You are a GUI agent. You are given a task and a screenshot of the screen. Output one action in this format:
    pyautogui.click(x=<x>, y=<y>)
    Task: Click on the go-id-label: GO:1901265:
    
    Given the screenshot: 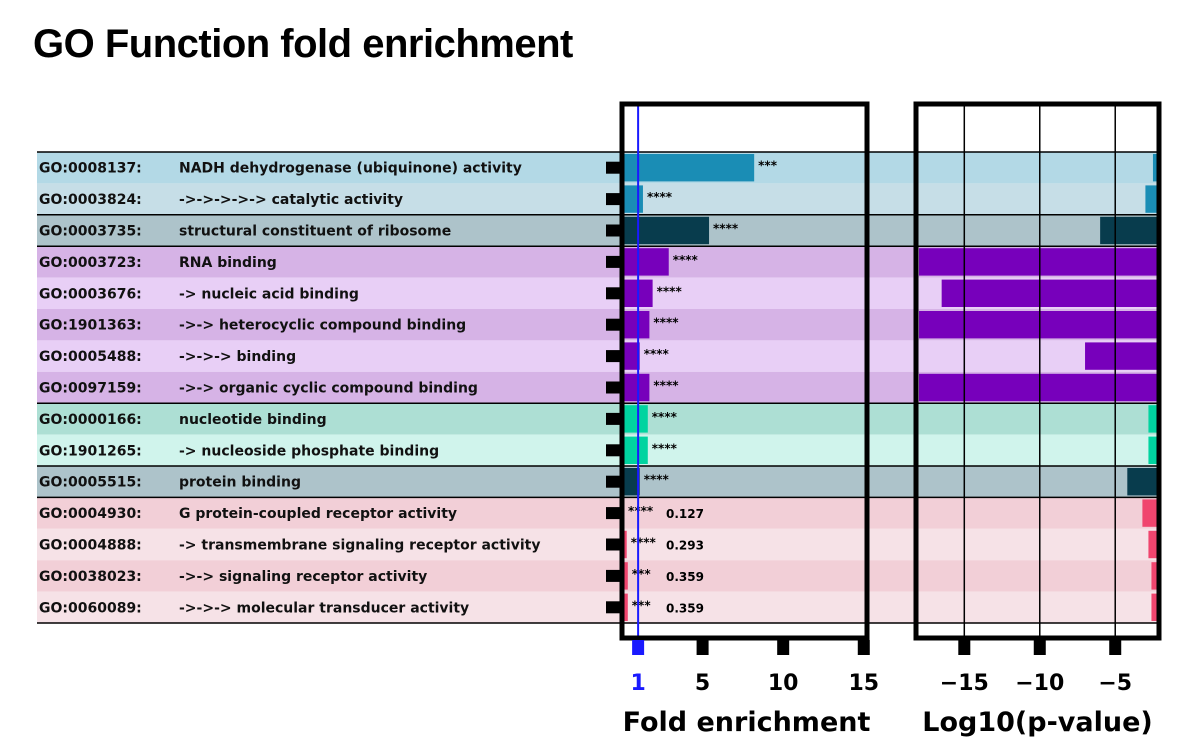 What is the action you would take?
    pyautogui.click(x=90, y=451)
    